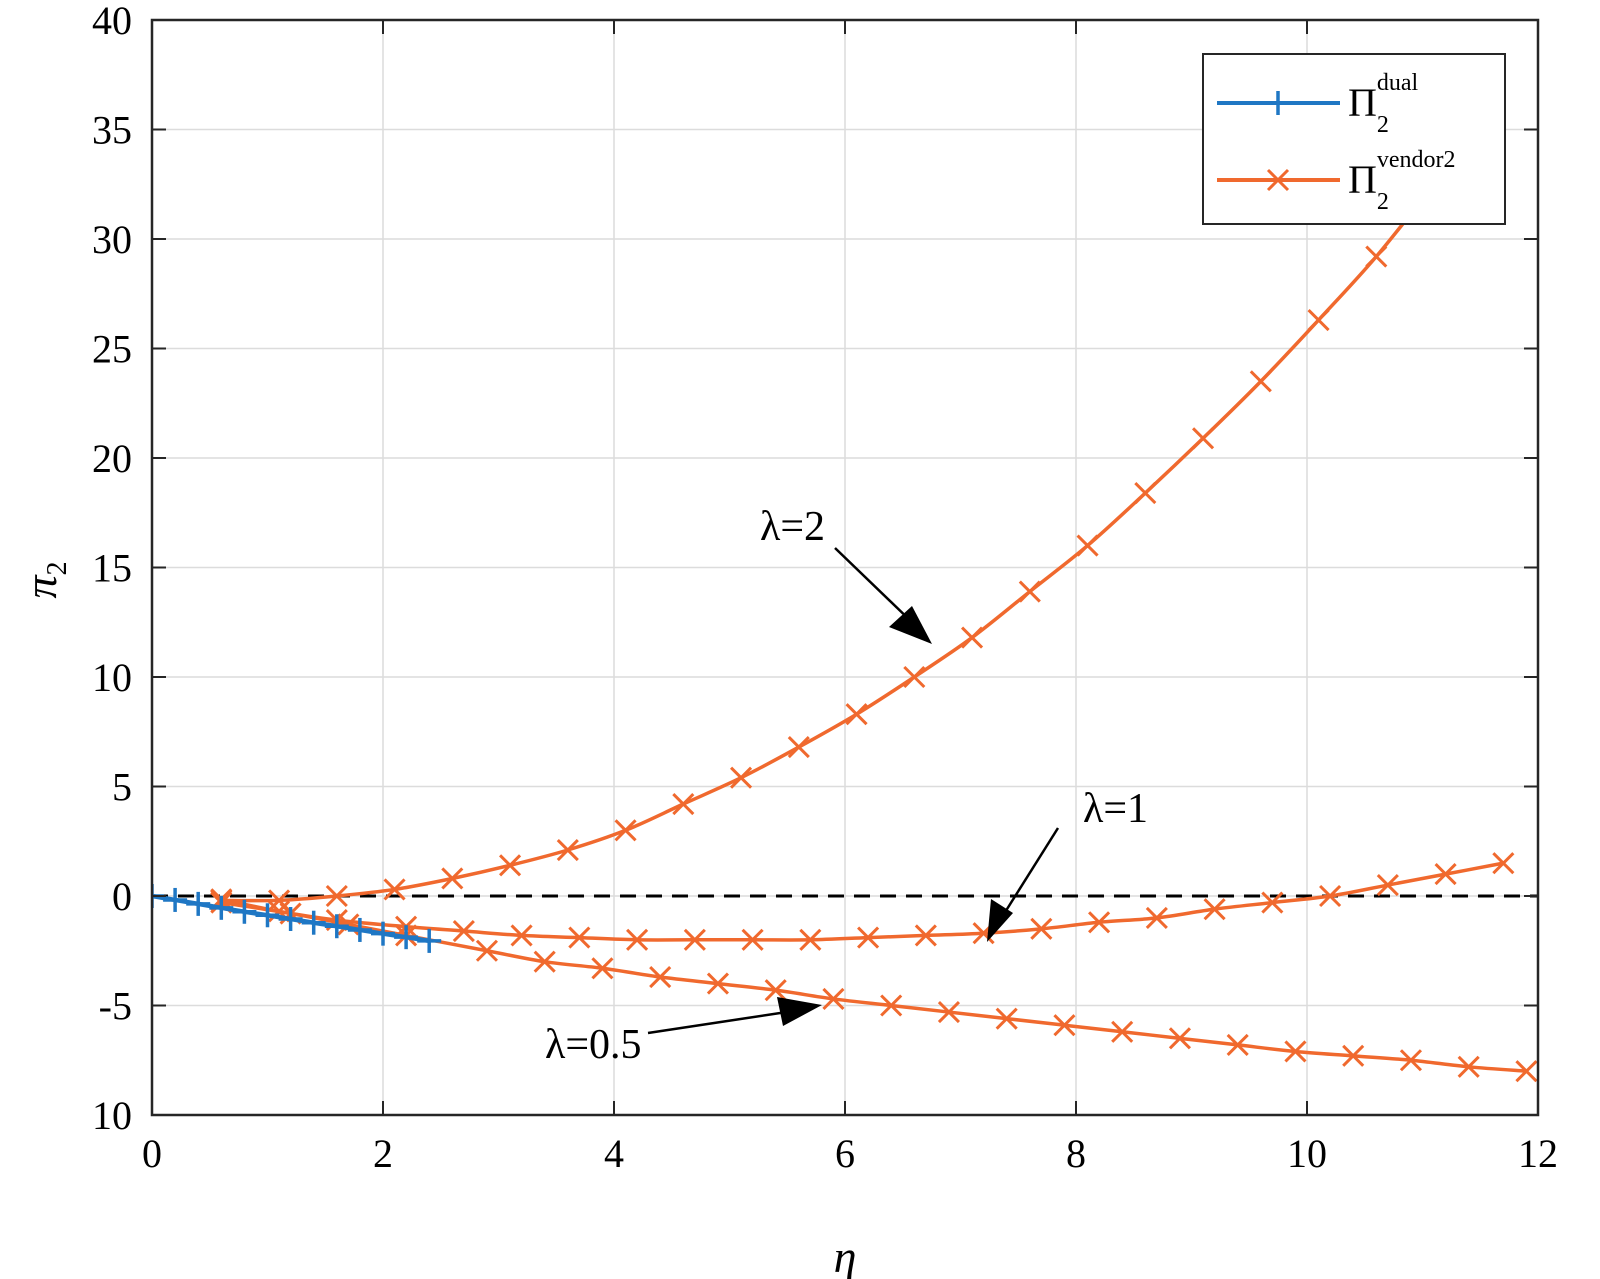 This screenshot has width=1600, height=1279. What do you see at coordinates (112, 130) in the screenshot?
I see `y-tick-label: 35` at bounding box center [112, 130].